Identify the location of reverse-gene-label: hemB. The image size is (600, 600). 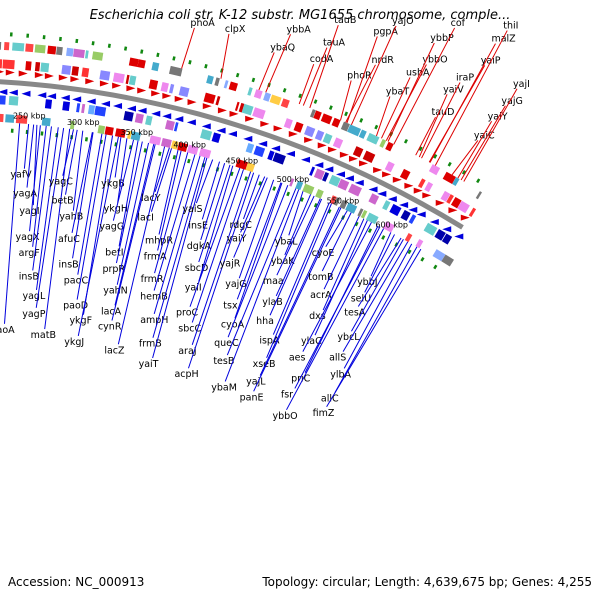
(154, 297).